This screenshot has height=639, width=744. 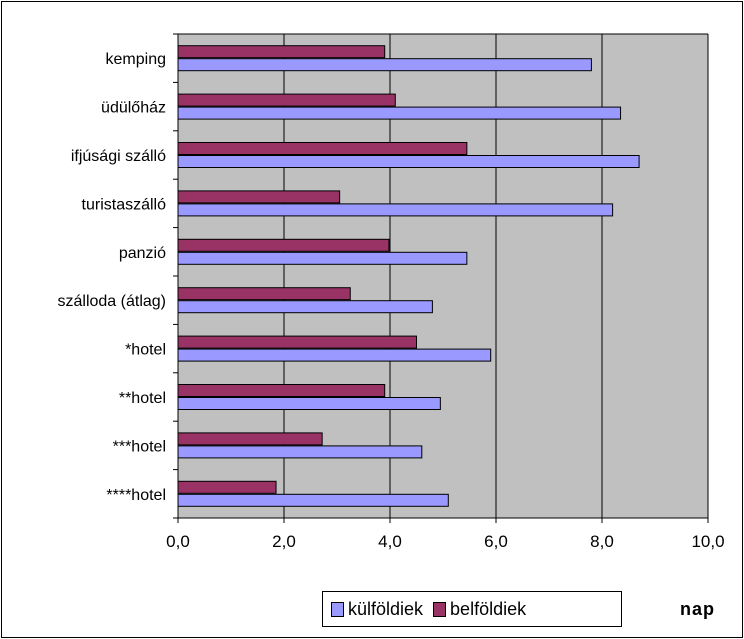 What do you see at coordinates (602, 541) in the screenshot?
I see `x-tick-label-4: 8,0` at bounding box center [602, 541].